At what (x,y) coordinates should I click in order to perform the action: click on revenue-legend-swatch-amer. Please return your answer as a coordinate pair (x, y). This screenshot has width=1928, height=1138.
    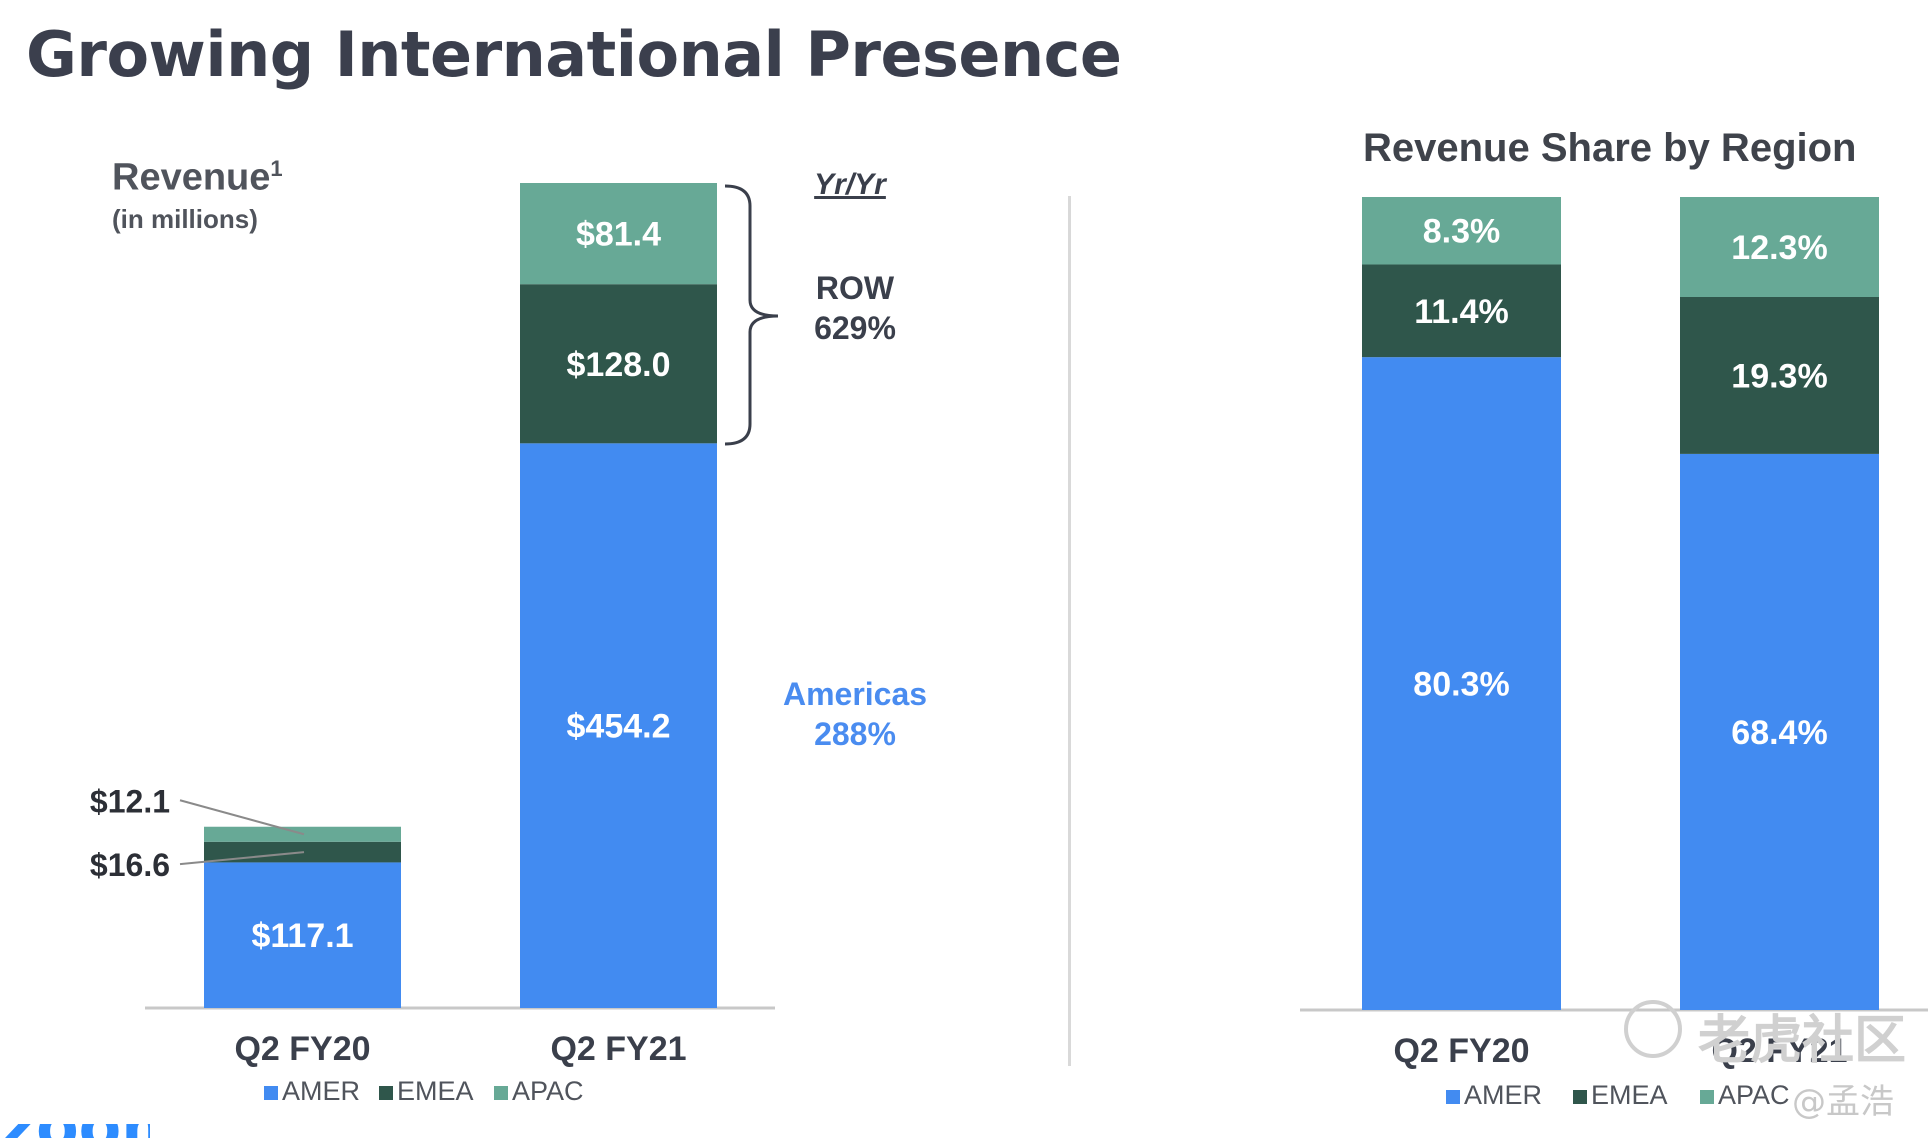
    Looking at the image, I should click on (271, 1093).